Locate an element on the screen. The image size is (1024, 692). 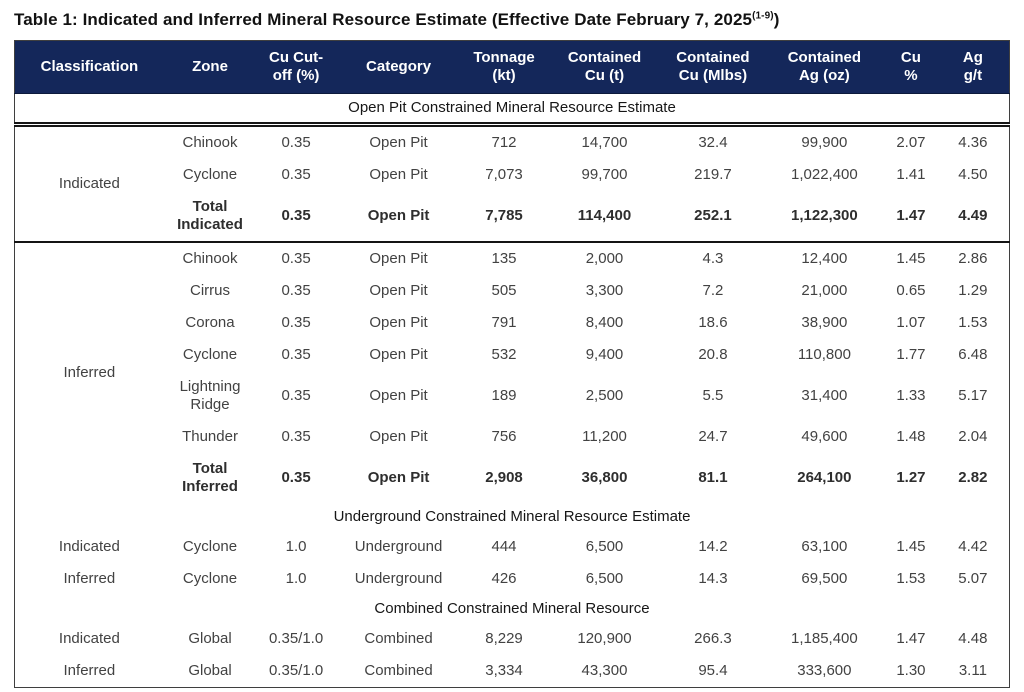
cell-cu_pct: 1.48 is located at coordinates (911, 436).